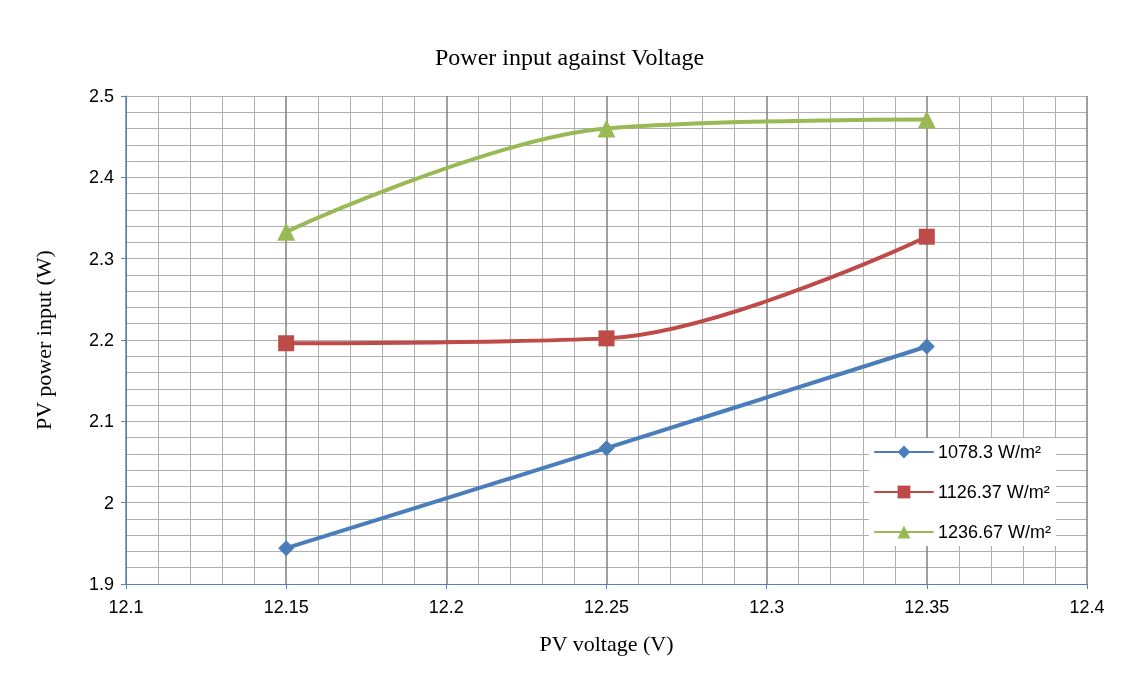  I want to click on x-tick-label: 12.2, so click(446, 607).